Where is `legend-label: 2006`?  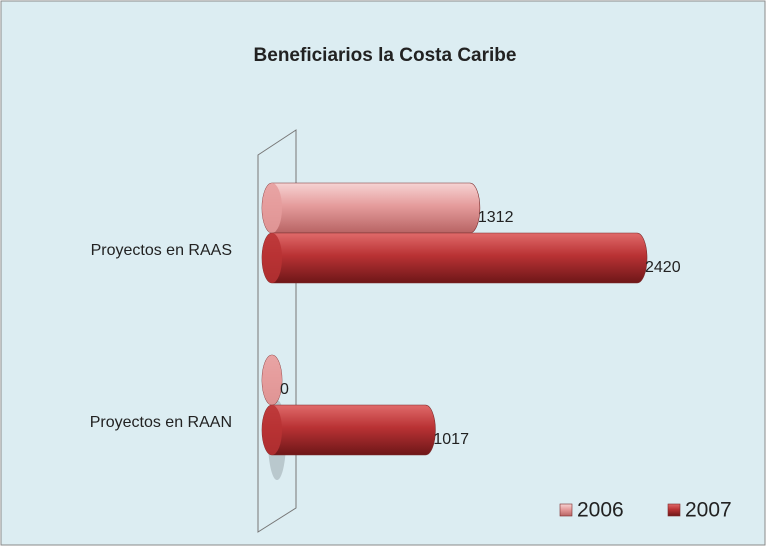 legend-label: 2006 is located at coordinates (600, 510).